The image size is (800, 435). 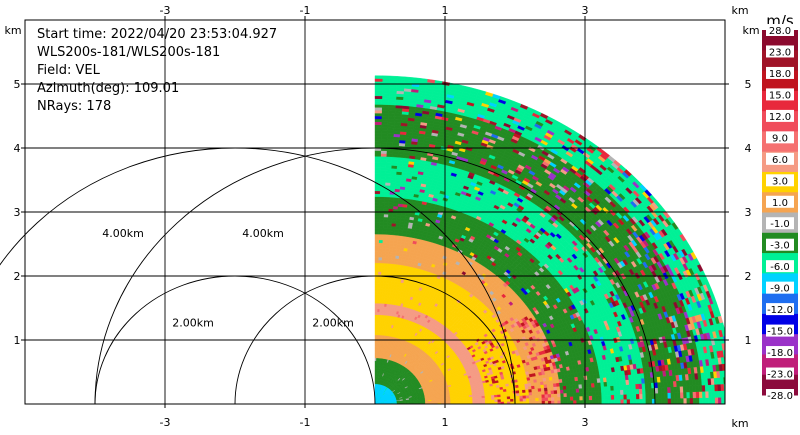 I want to click on info-line: NRays: 178, so click(x=74, y=106).